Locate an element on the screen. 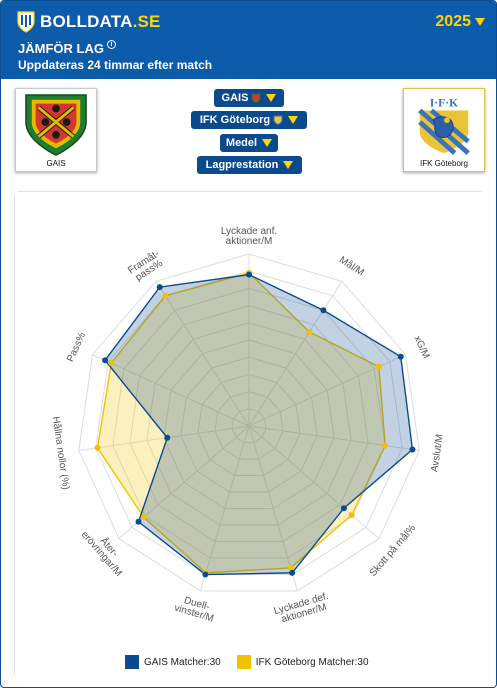  radar-axis-label: Lyckade anf. aktioner/M is located at coordinates (249, 236).